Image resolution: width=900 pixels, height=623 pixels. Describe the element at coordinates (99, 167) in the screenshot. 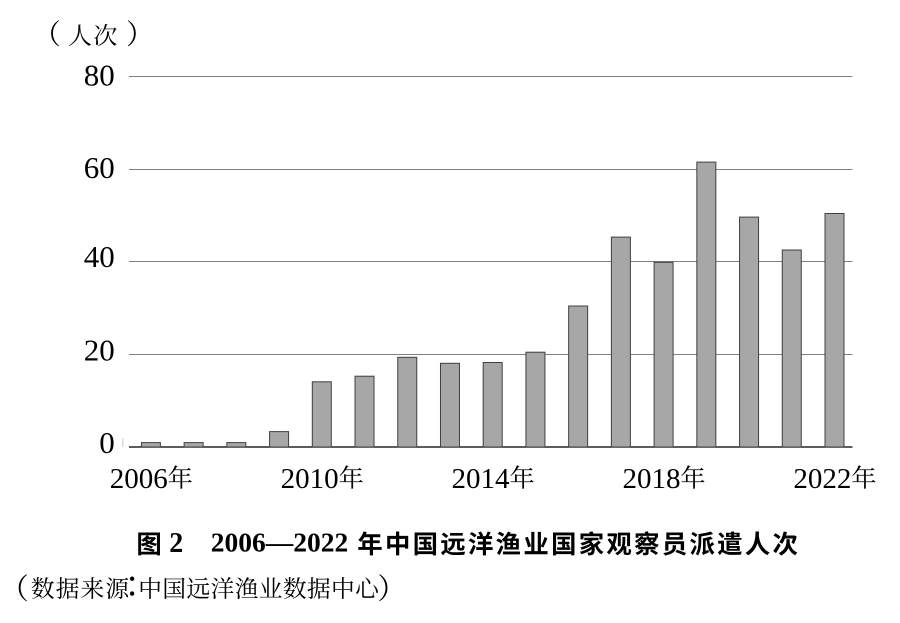

I see `svg-text: 60` at that location.